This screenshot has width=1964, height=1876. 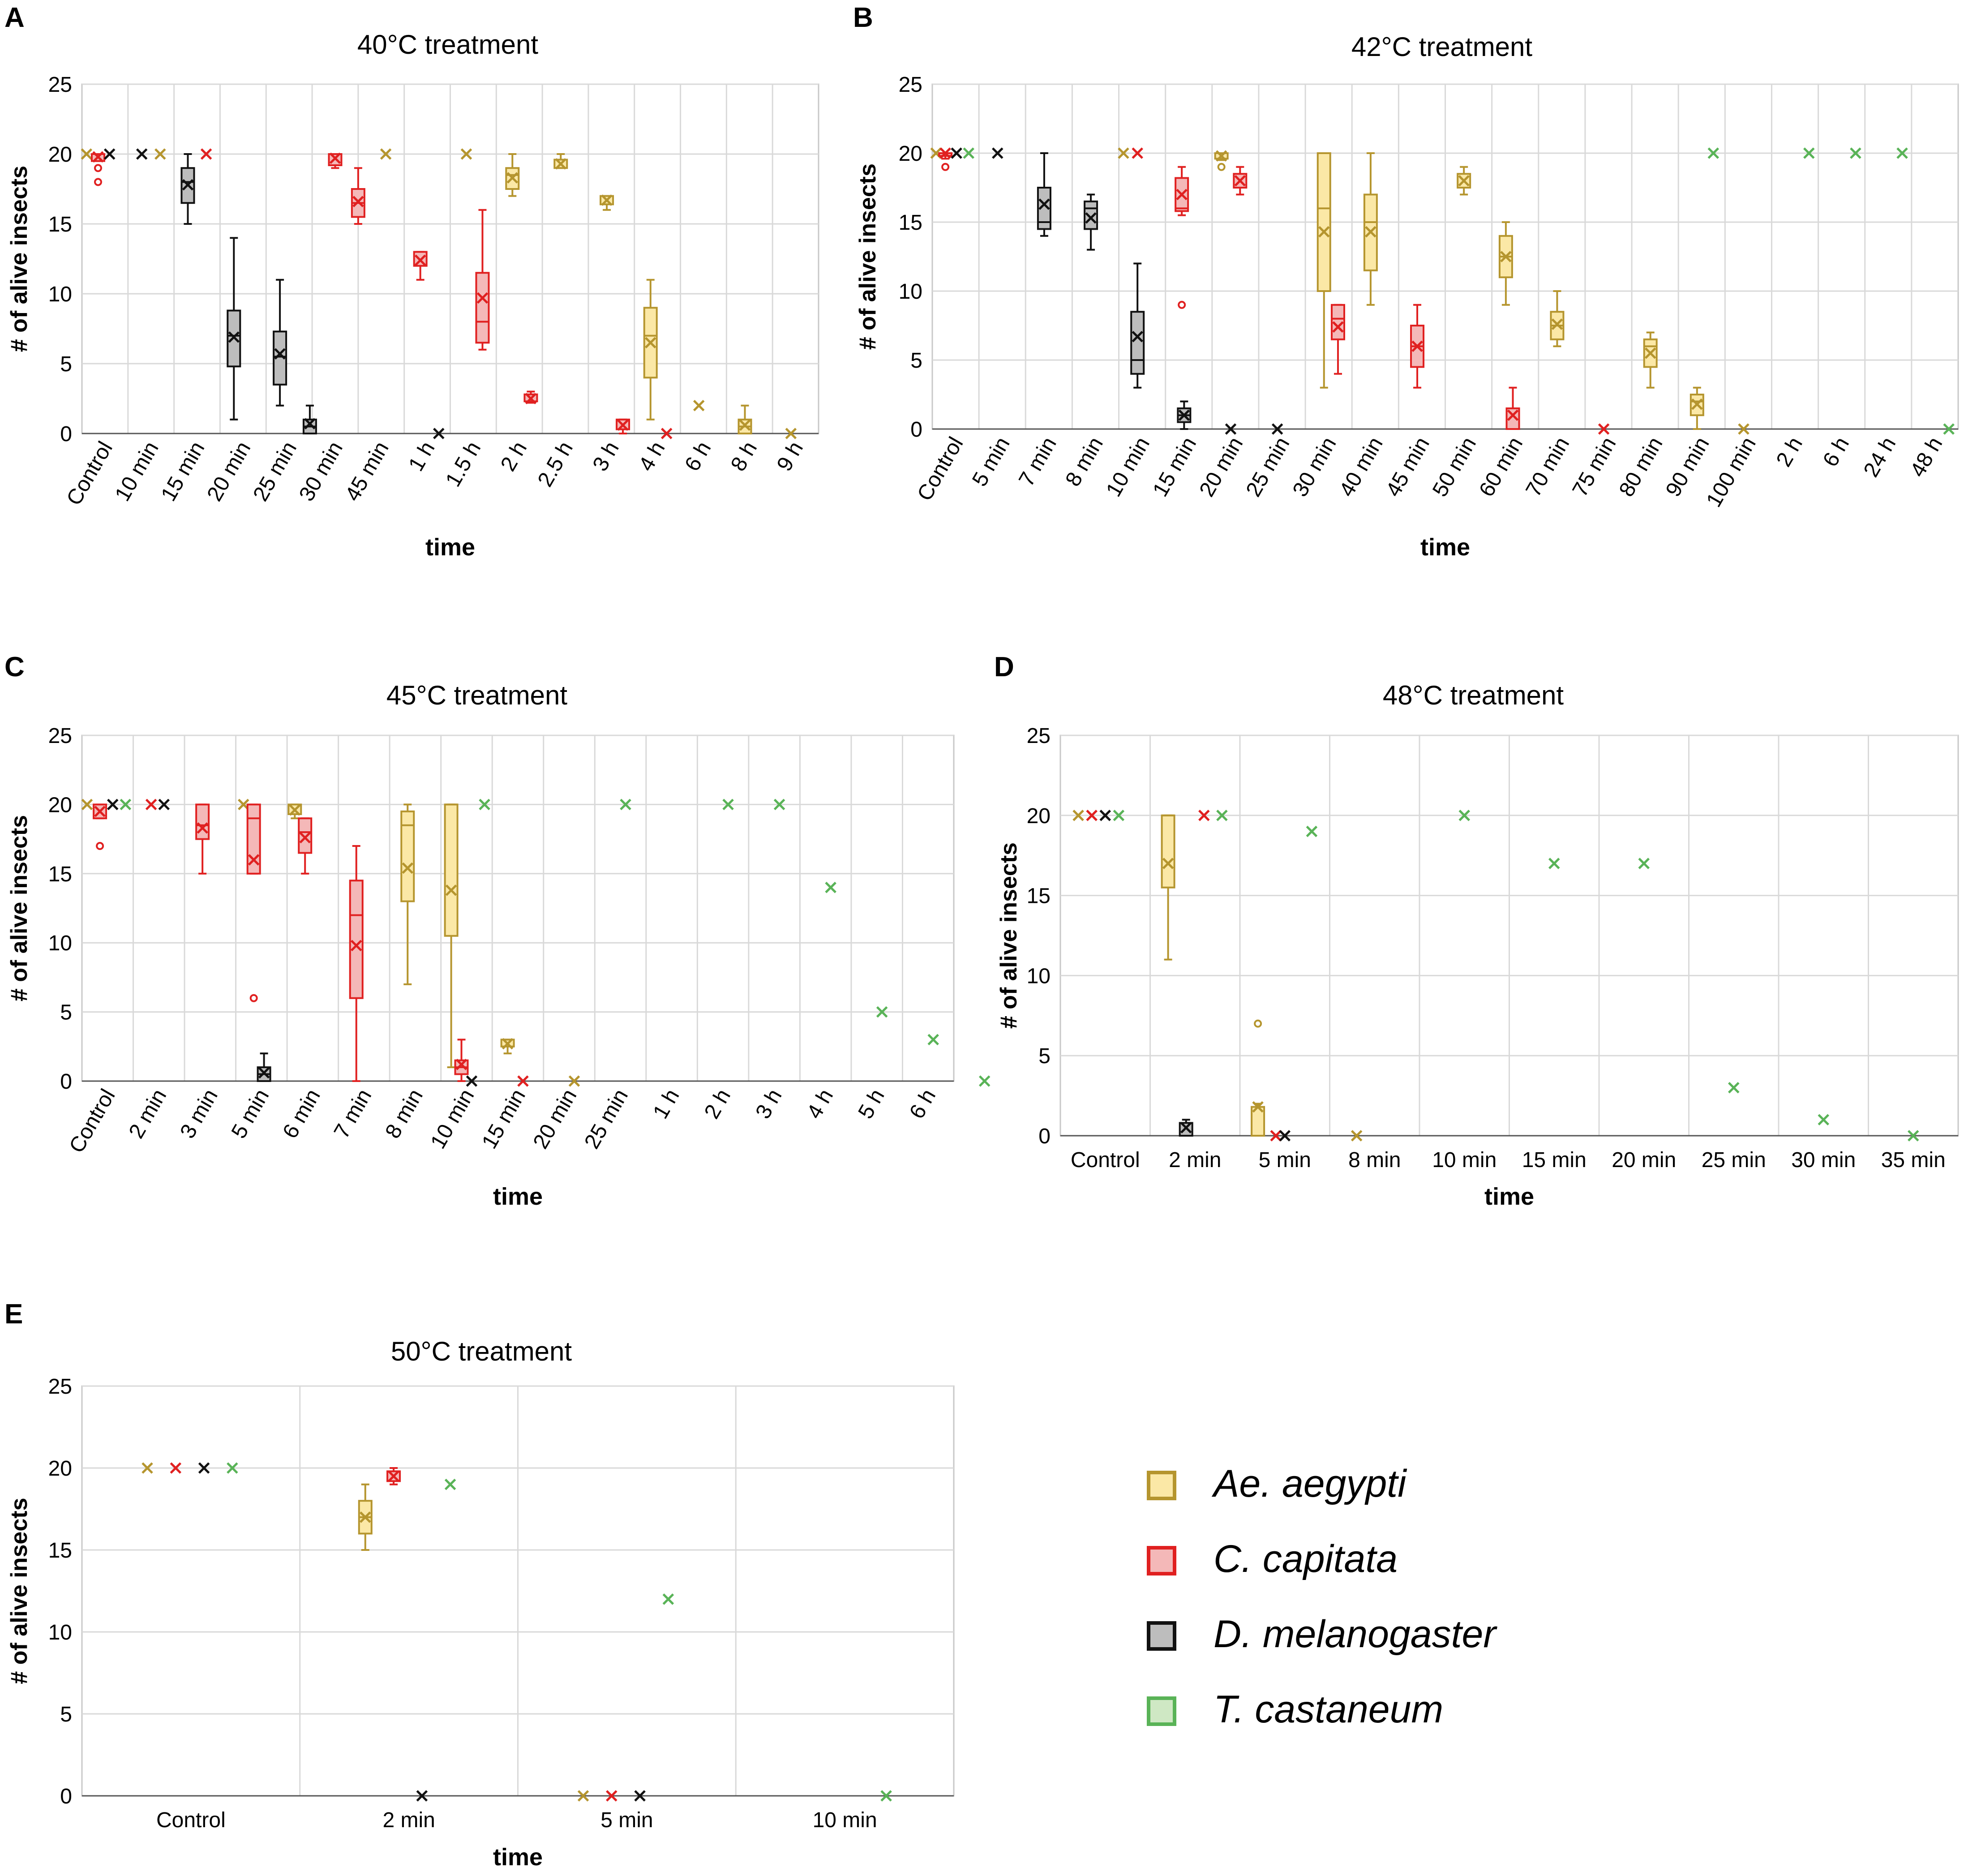 What do you see at coordinates (1044, 1056) in the screenshot?
I see `y-tick-label: 5` at bounding box center [1044, 1056].